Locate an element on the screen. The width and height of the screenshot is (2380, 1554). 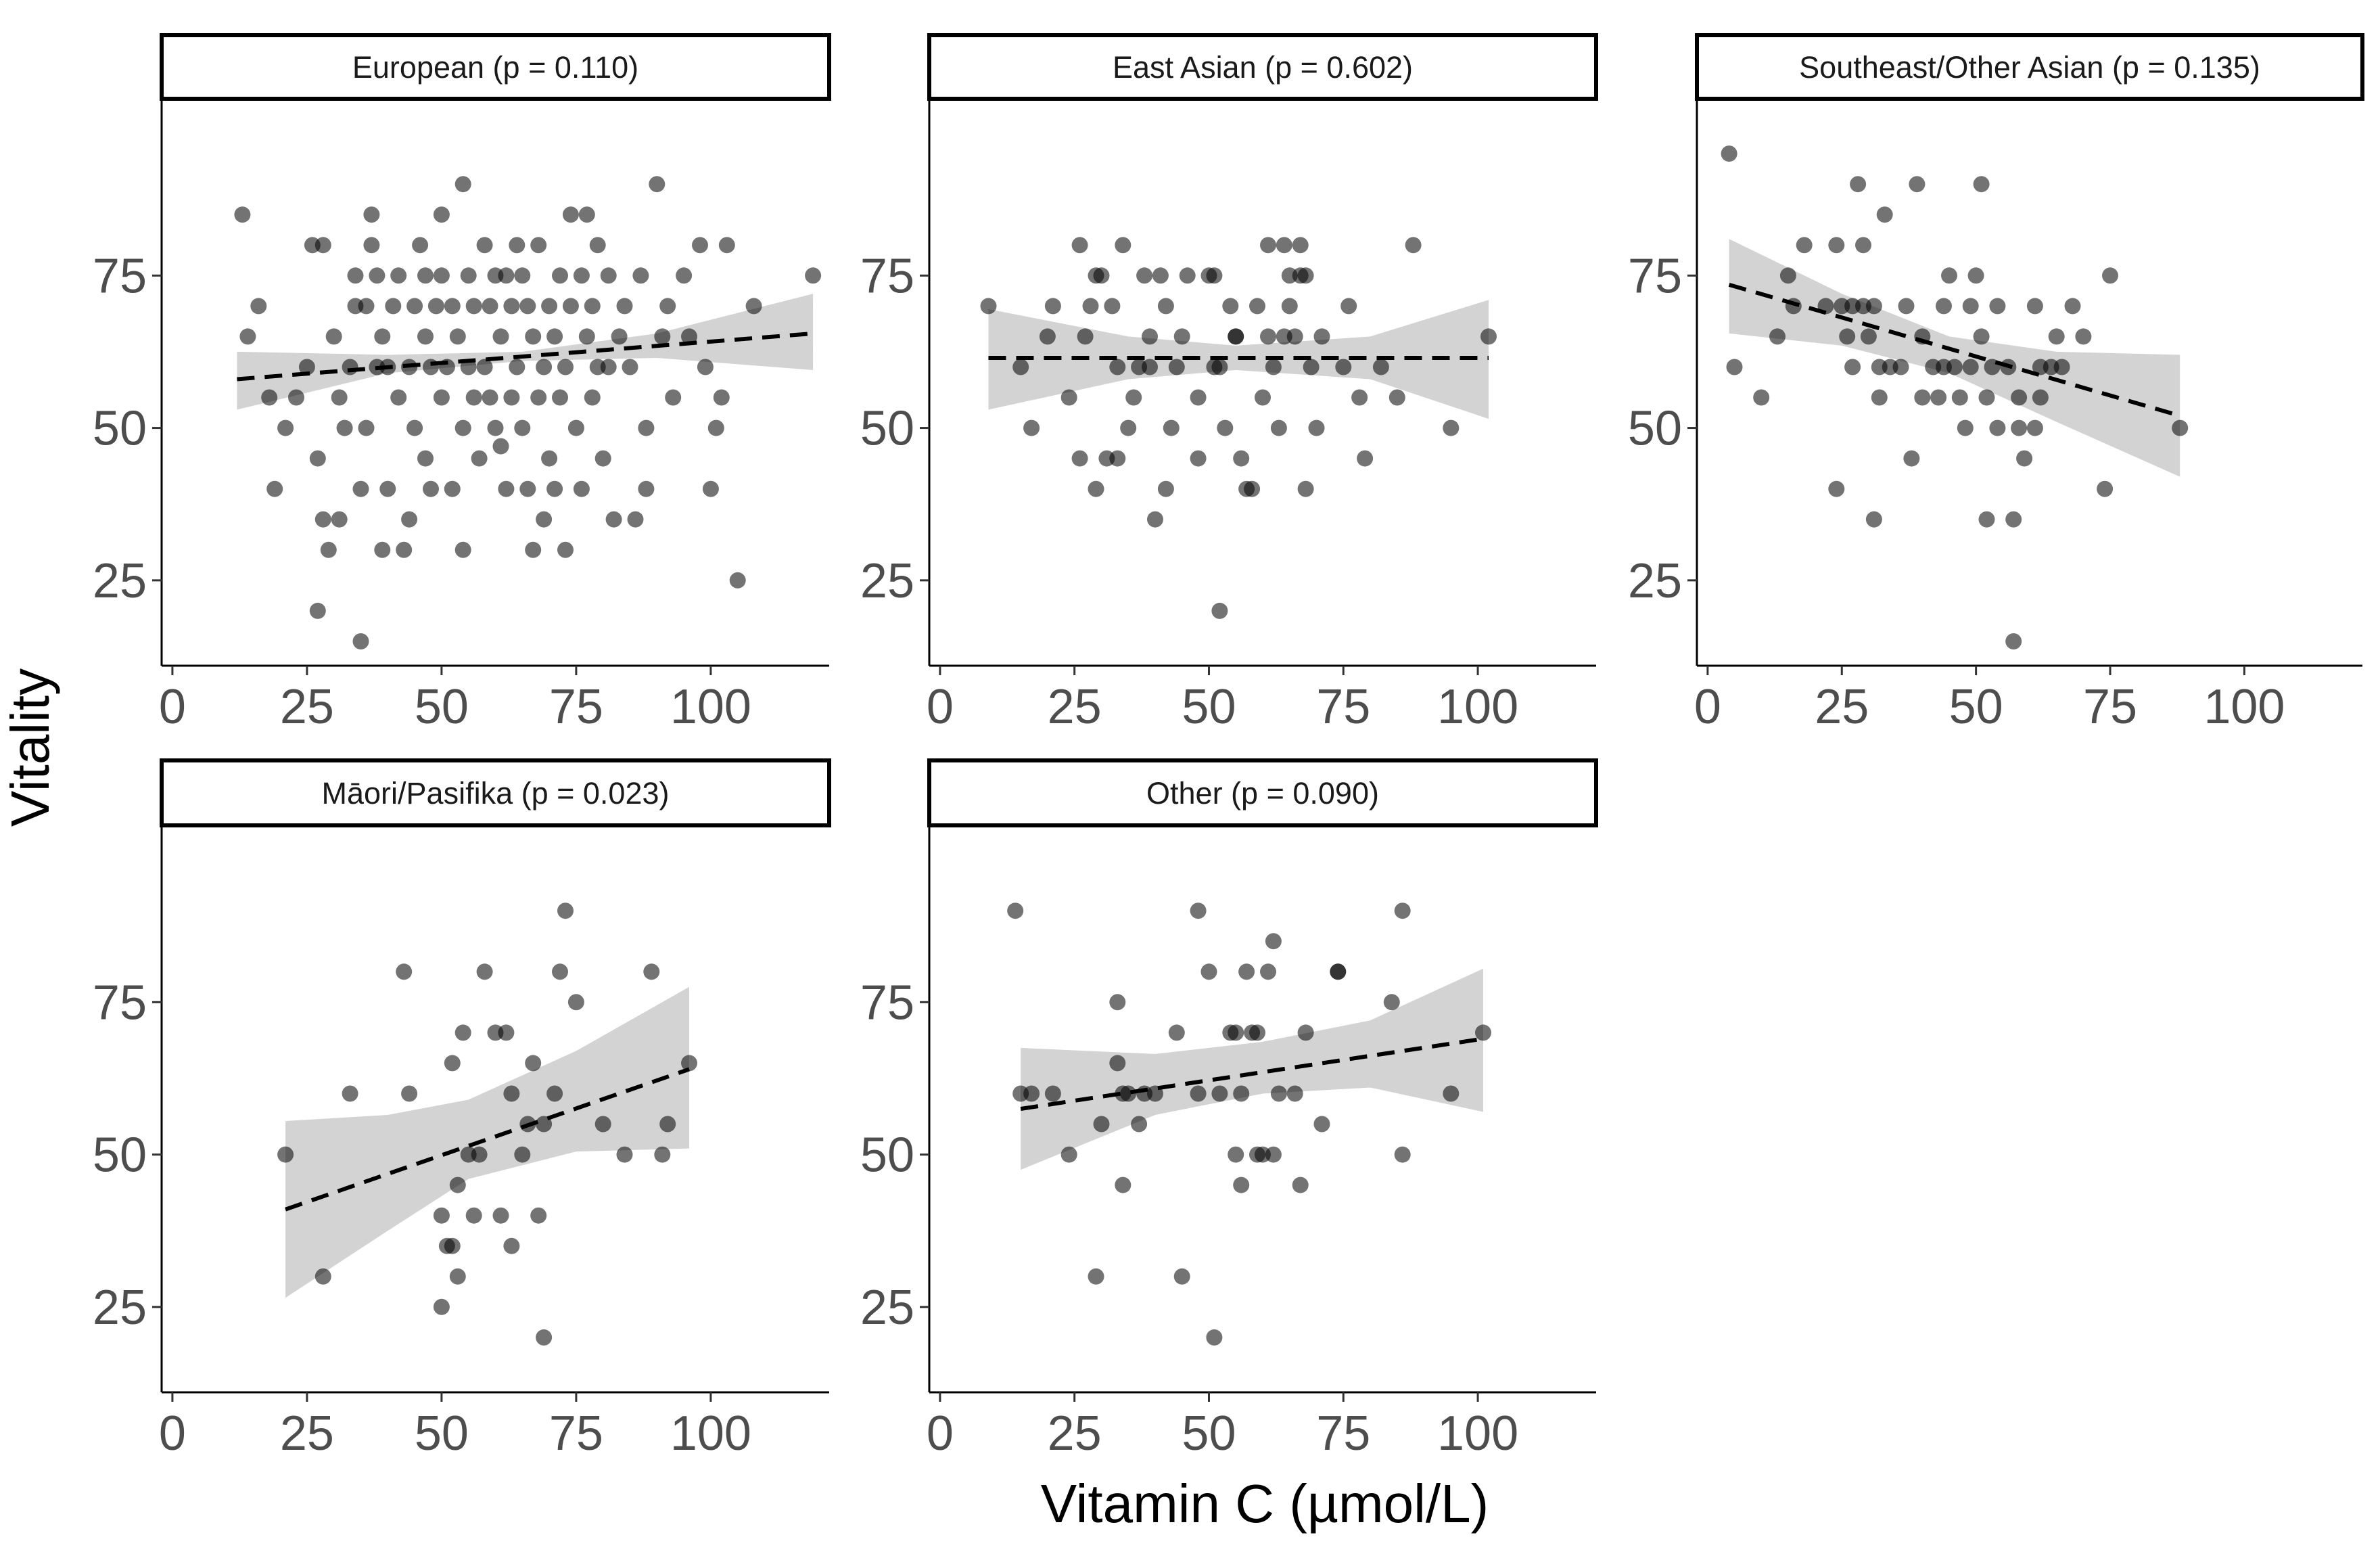
panel-strip-label: Other (p = 0.090) is located at coordinates (1262, 793).